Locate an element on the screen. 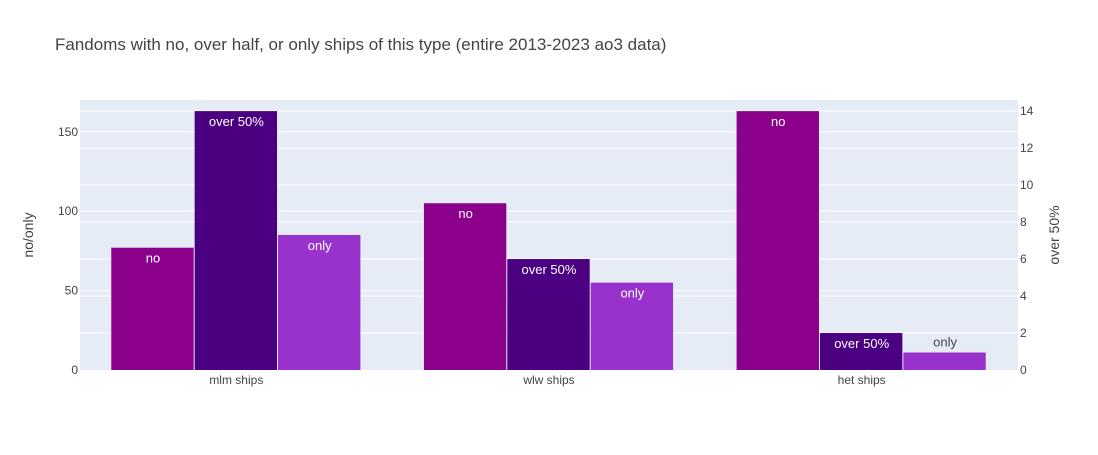  y2-axis-title: over 50% is located at coordinates (1054, 234).